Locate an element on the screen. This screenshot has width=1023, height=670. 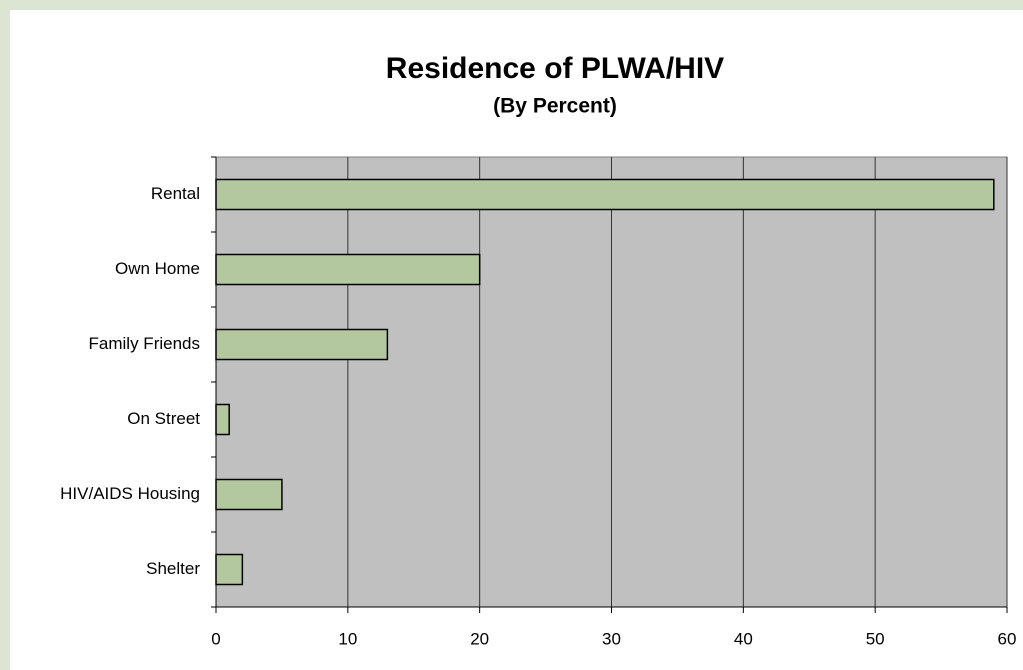
chart-subtitle: (By Percent) is located at coordinates (555, 106).